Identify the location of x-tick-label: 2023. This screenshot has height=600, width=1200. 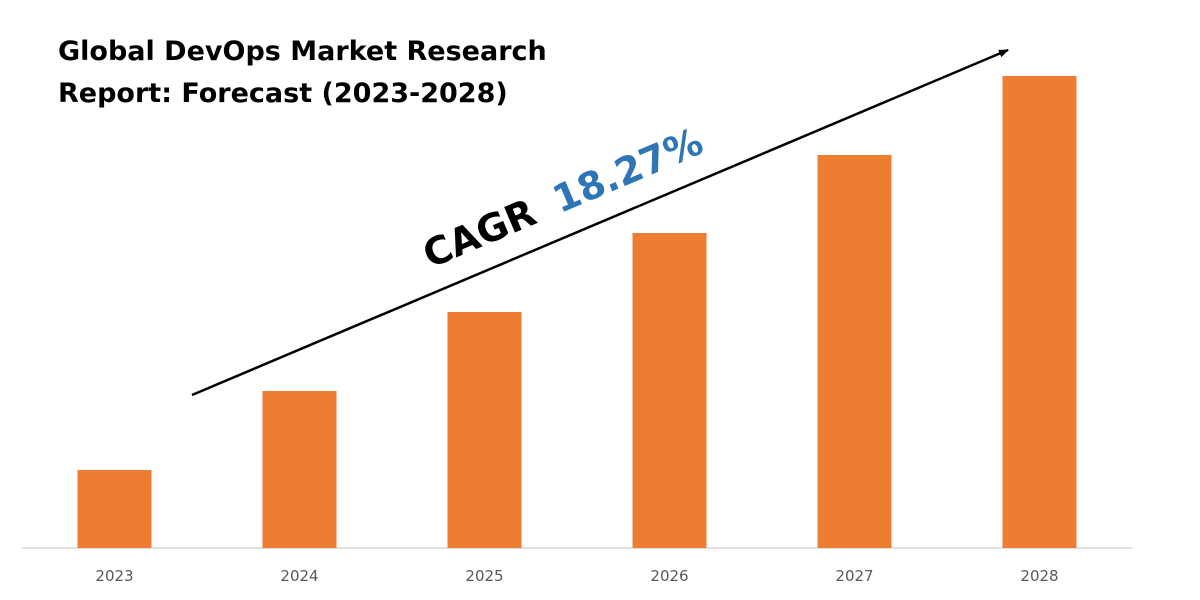
(114, 576).